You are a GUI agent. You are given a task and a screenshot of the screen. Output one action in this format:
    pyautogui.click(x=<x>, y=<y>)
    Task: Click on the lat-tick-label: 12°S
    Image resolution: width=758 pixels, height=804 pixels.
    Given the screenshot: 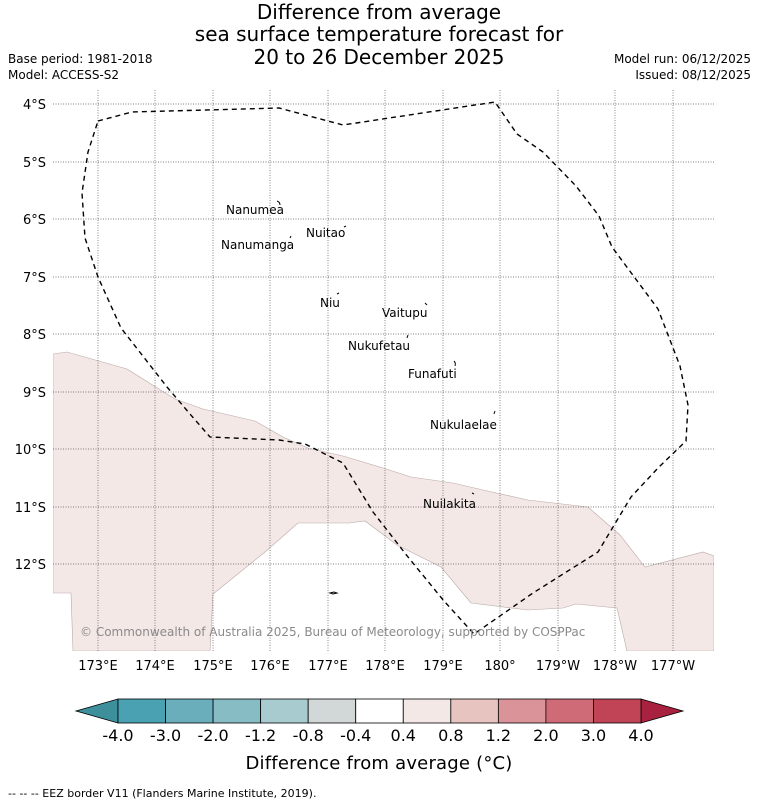 What is the action you would take?
    pyautogui.click(x=30, y=565)
    